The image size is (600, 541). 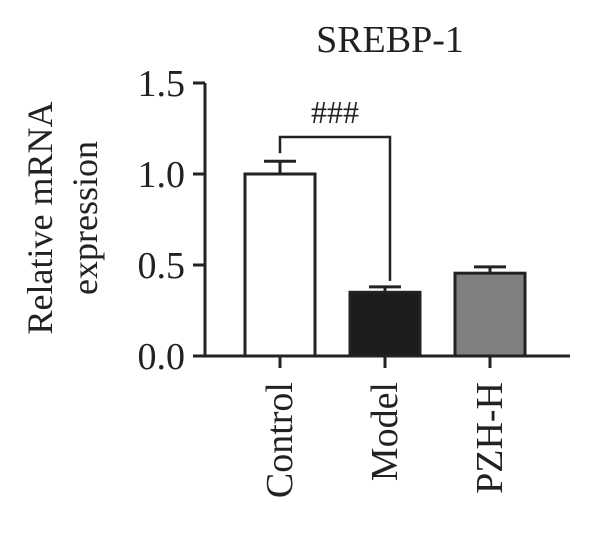 I want to click on x-axis-categories: Control Model PZH-H, so click(x=385, y=427).